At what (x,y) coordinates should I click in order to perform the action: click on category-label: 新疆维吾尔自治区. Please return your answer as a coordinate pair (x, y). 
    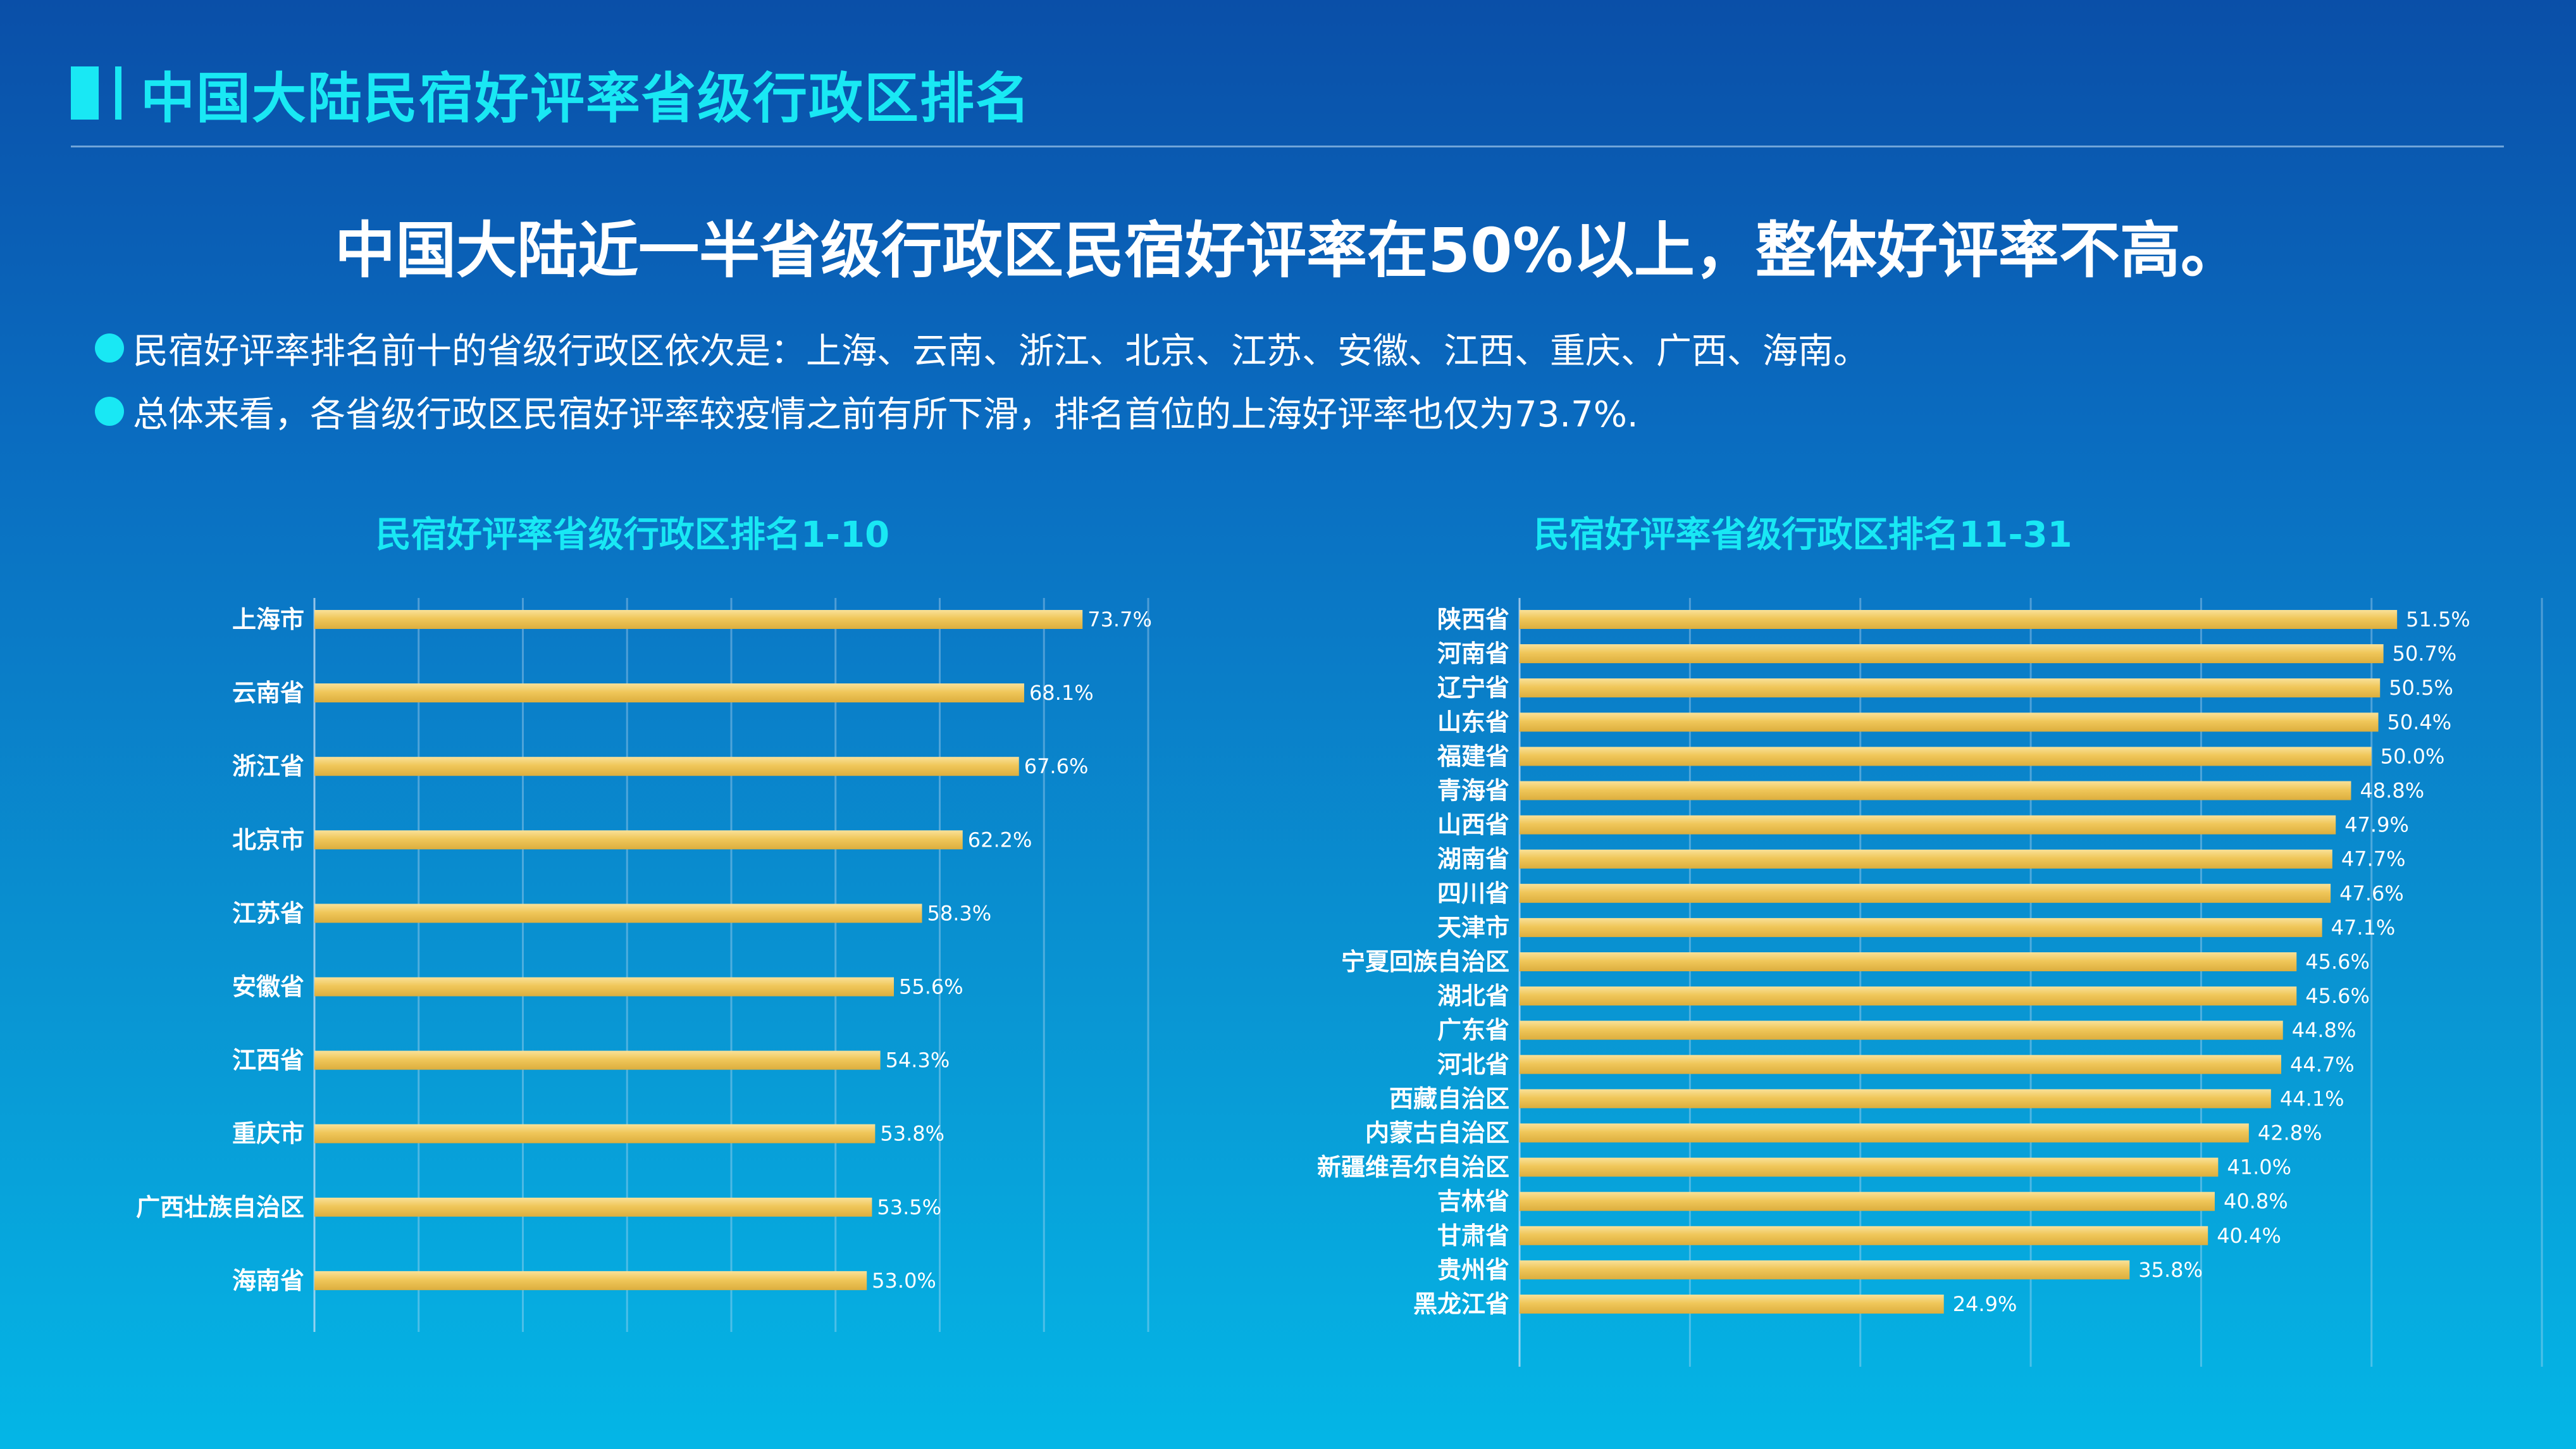
    Looking at the image, I should click on (1413, 1167).